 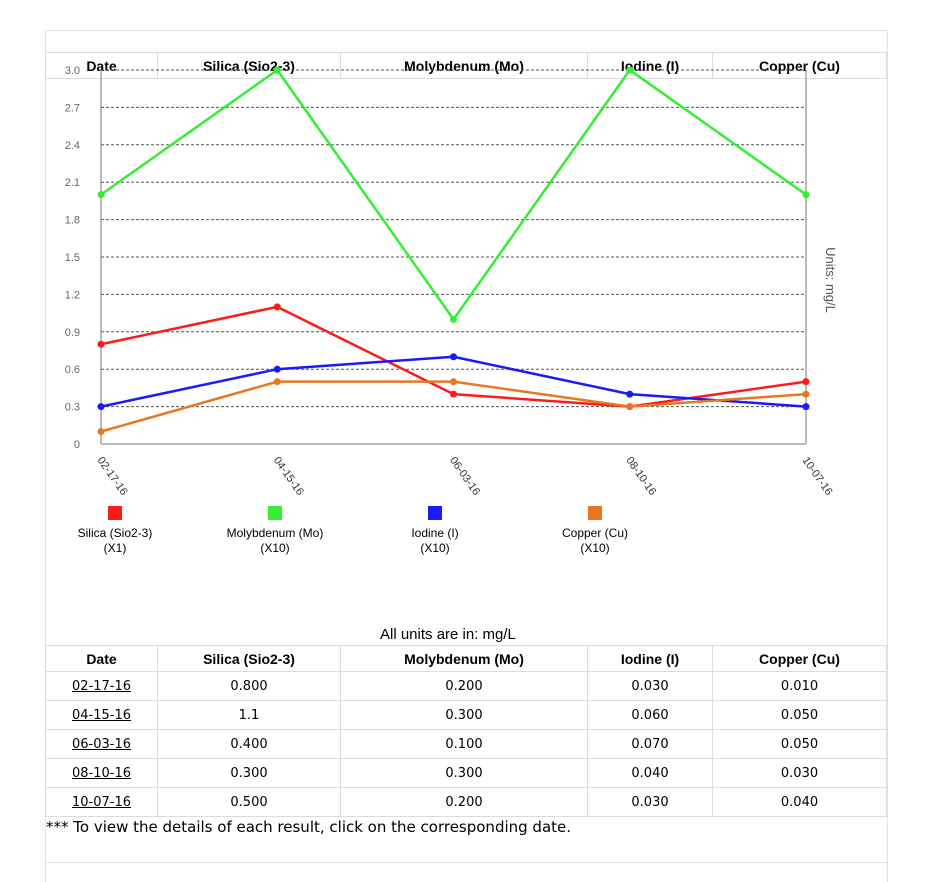 I want to click on divider, so click(x=466, y=862).